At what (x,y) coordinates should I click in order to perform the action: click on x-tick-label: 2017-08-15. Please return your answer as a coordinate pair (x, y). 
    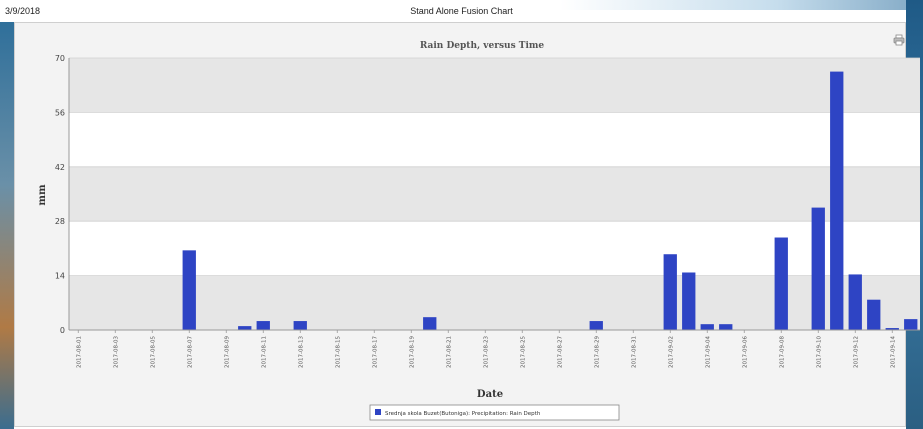
    Looking at the image, I should click on (338, 352).